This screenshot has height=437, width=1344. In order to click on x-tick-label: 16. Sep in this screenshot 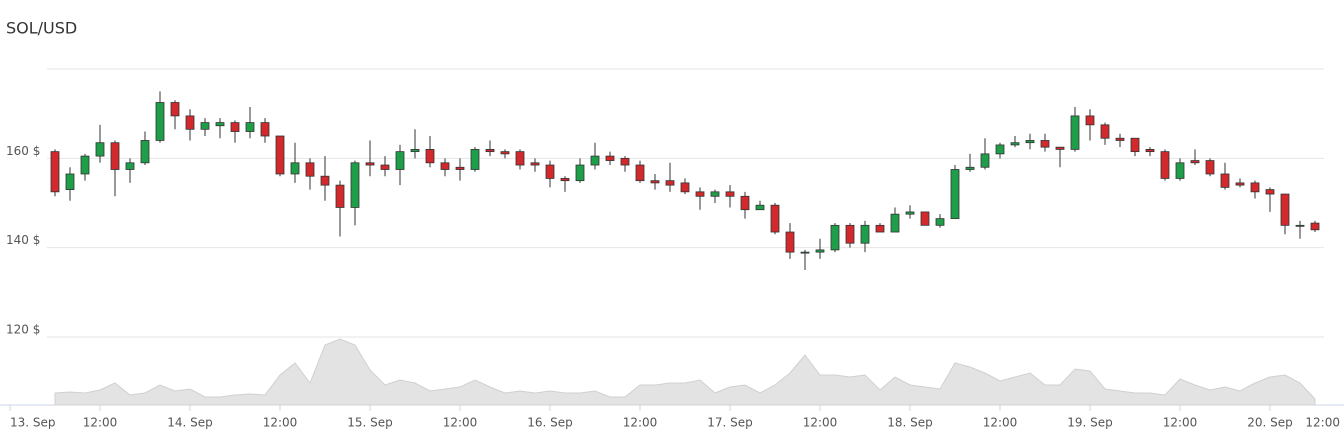, I will do `click(550, 423)`.